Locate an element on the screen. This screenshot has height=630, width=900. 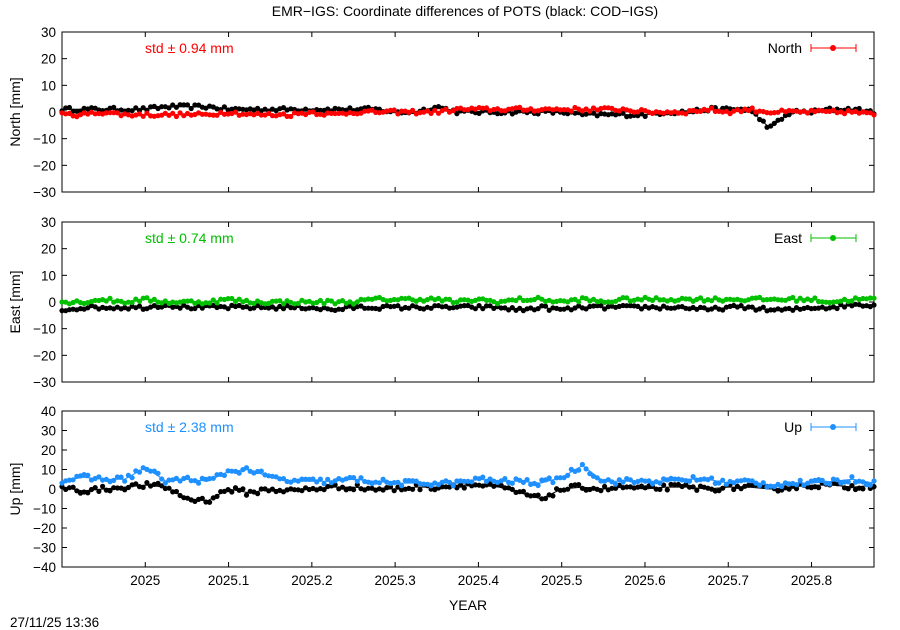
timestamp-label: 27/11/25 13:36 is located at coordinates (54, 622).